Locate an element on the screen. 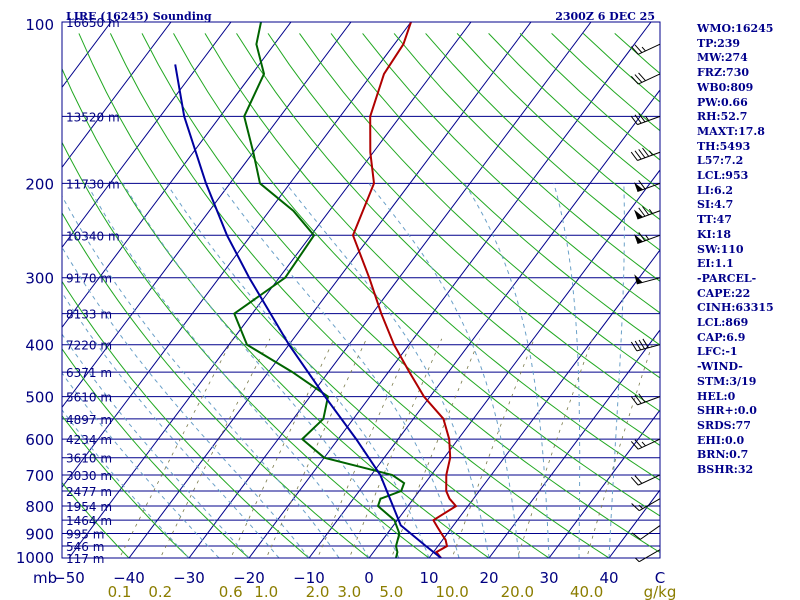  temperature-tick-label: 40 is located at coordinates (608, 578).